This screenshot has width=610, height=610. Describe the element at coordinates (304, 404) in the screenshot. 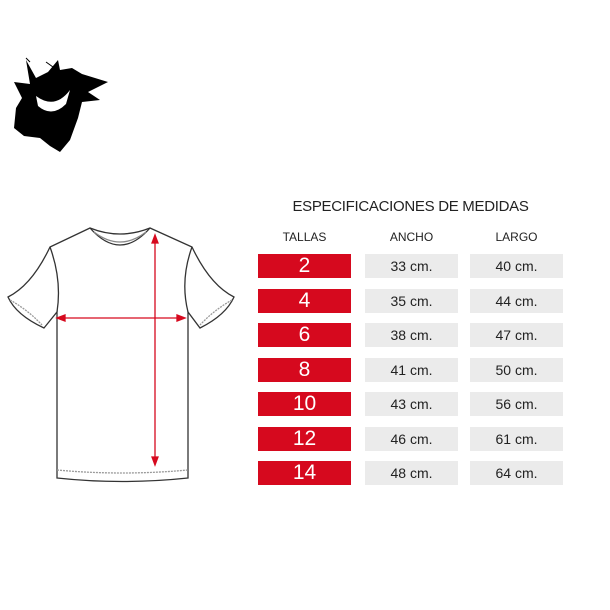

I see `cell-talla: 10` at that location.